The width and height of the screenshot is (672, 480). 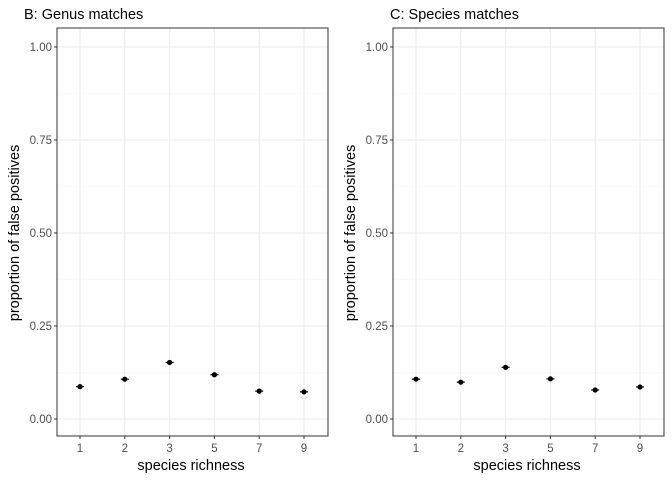 I want to click on panel-title: B: Genus matches, so click(x=83, y=15).